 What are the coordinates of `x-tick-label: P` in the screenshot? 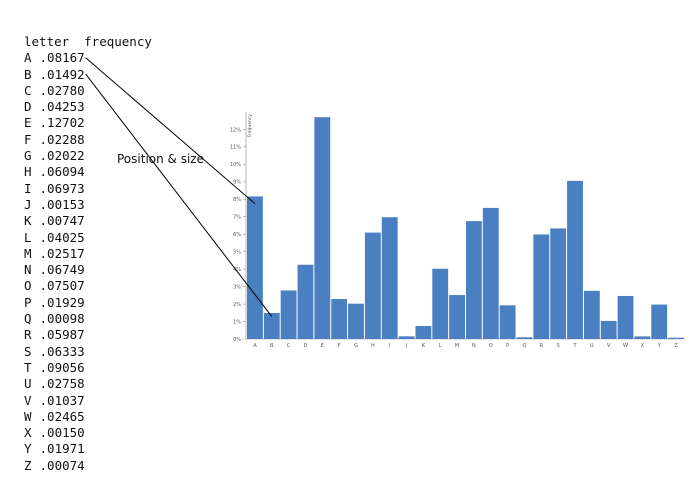 It's located at (507, 346).